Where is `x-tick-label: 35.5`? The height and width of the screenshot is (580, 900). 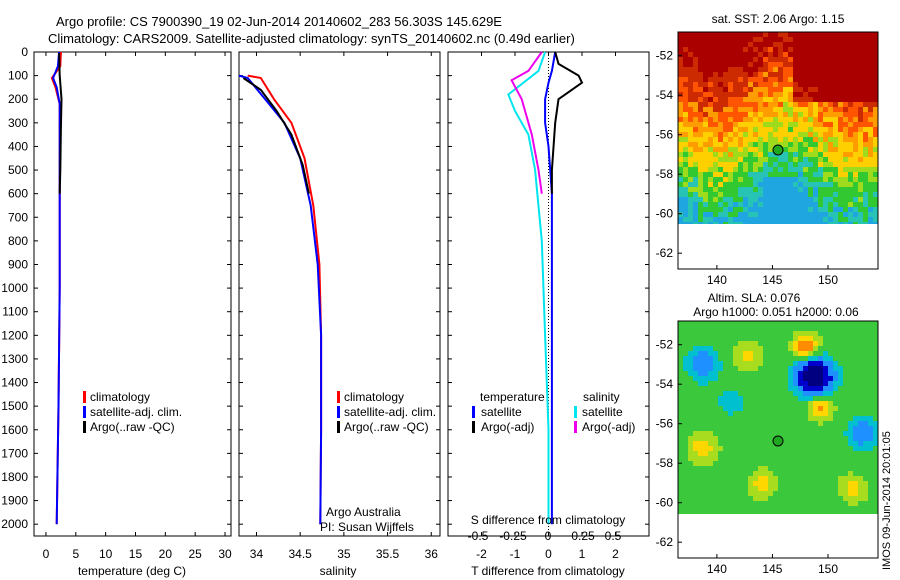
x-tick-label: 35.5 is located at coordinates (388, 554).